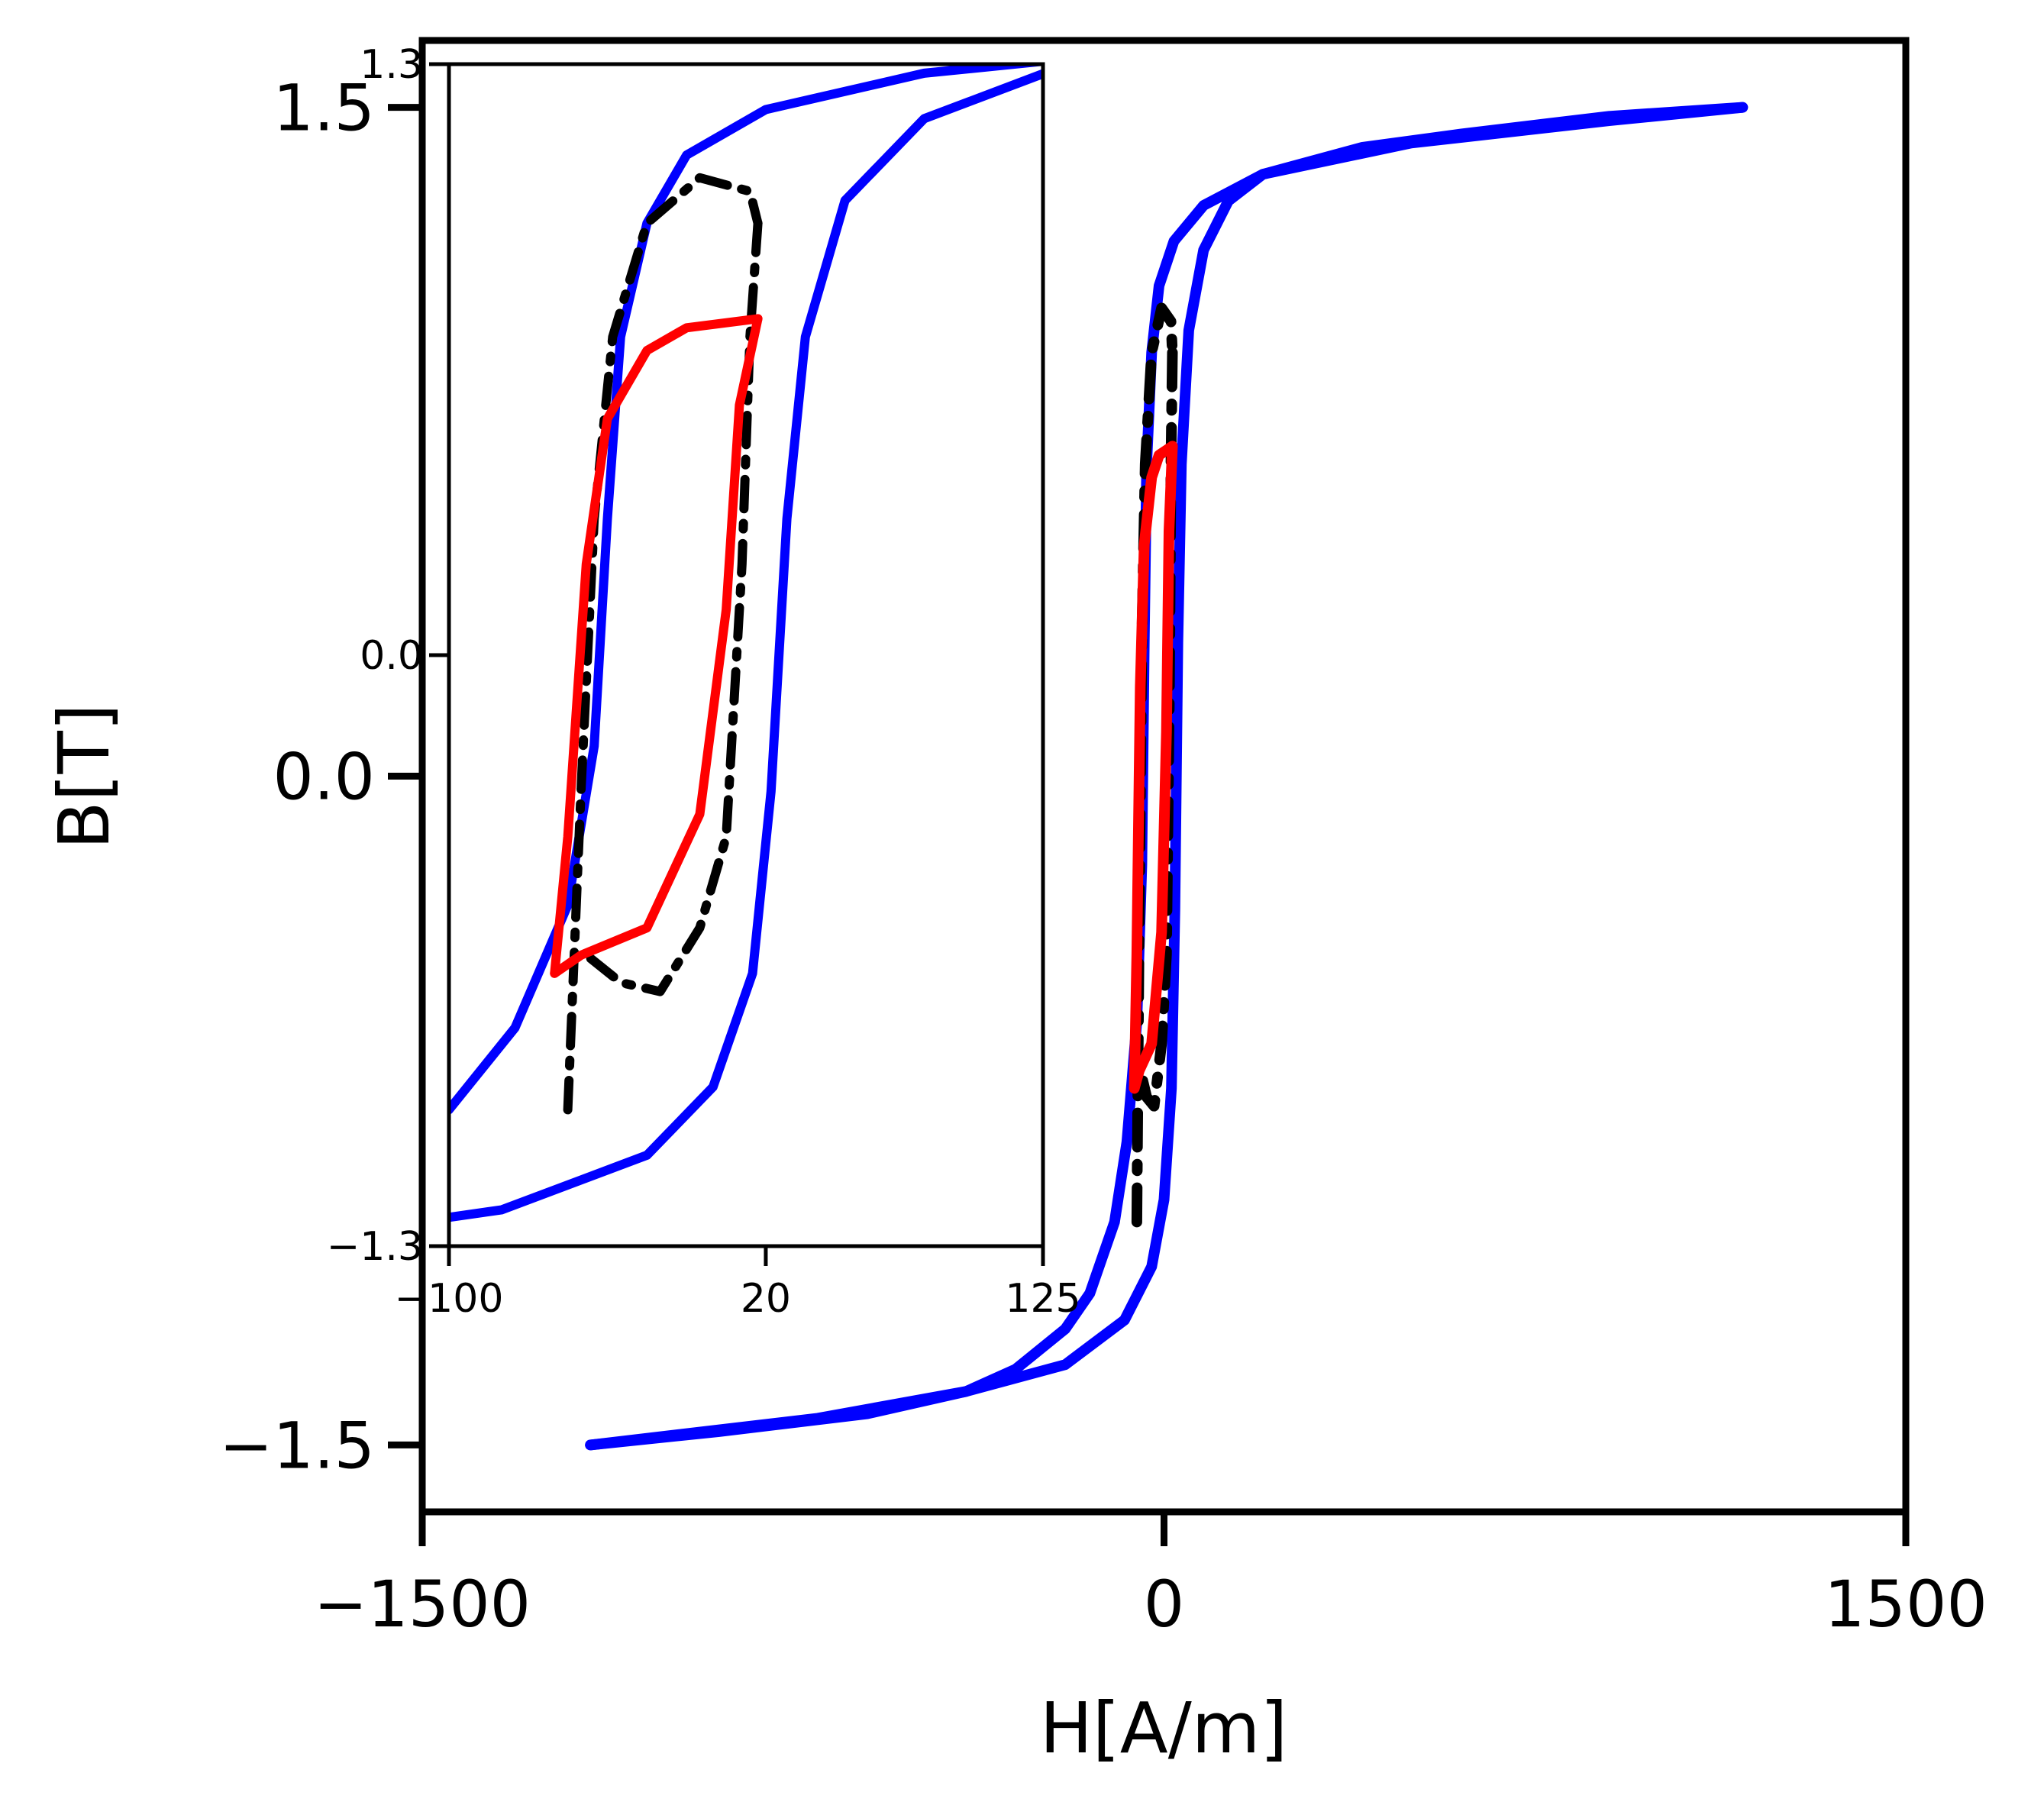  Describe the element at coordinates (1164, 1605) in the screenshot. I see `x-tick-label: 0` at that location.